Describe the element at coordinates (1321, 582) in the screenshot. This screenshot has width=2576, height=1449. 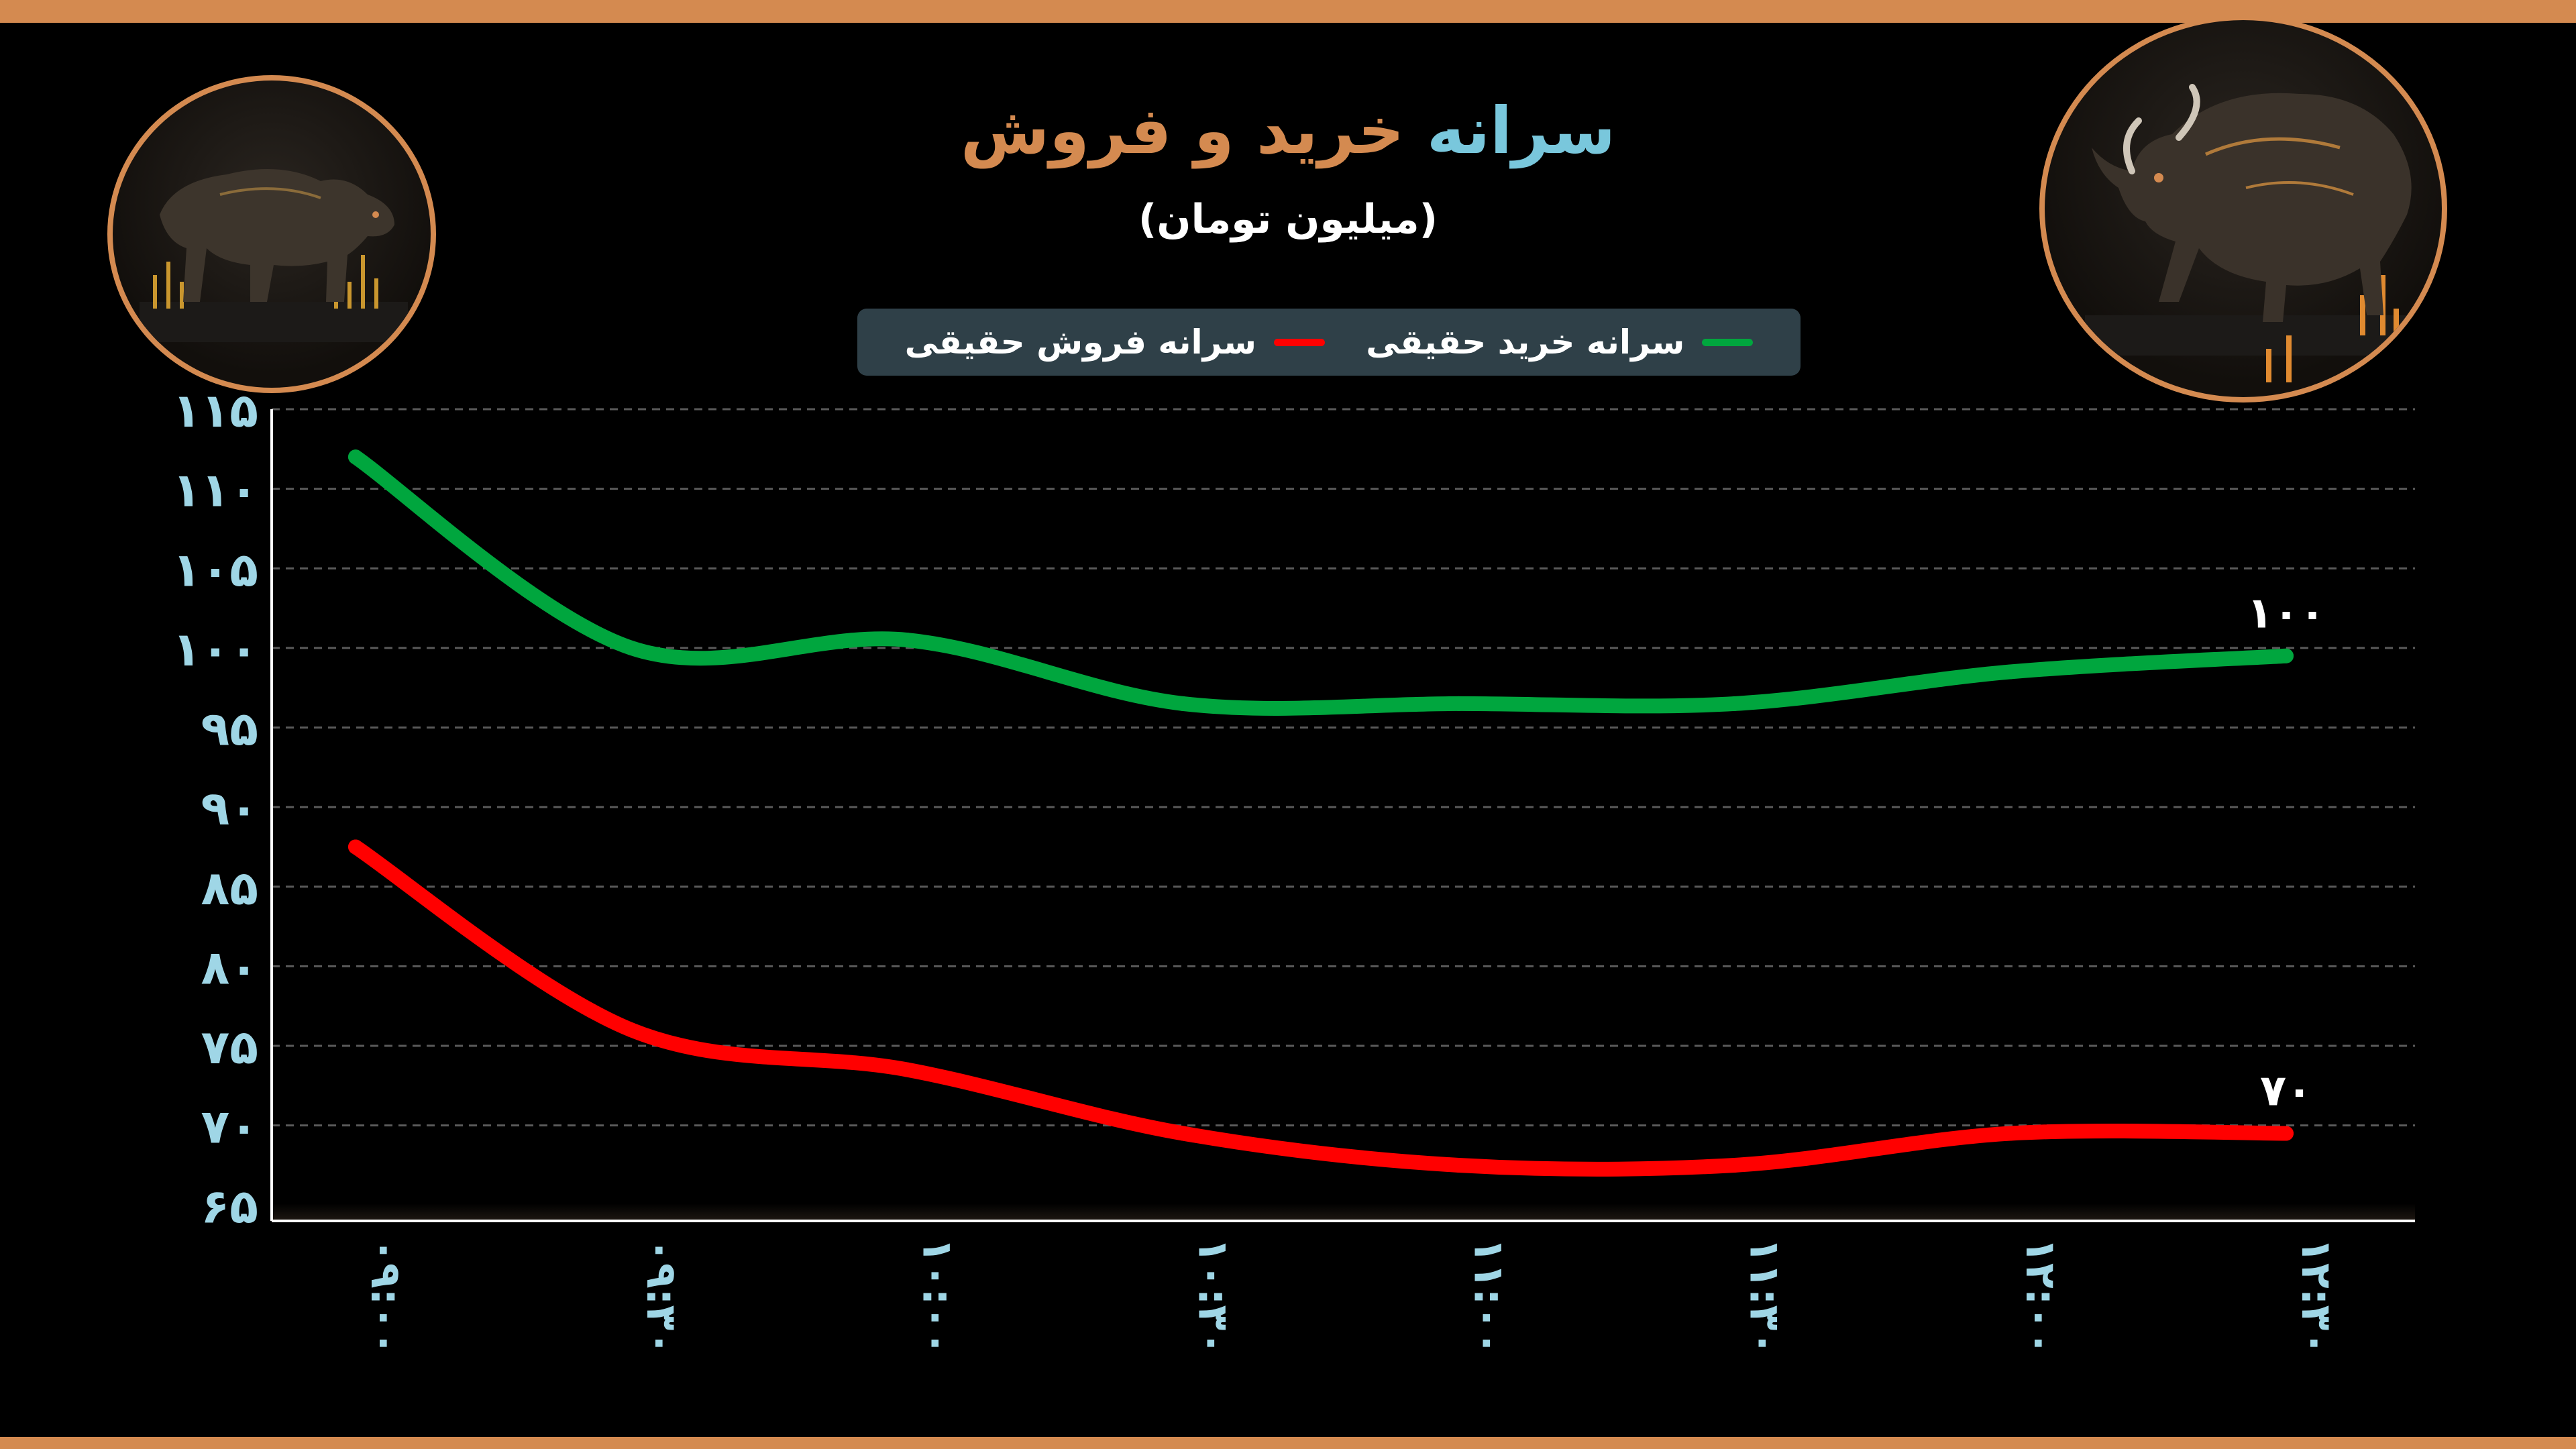
I see `series-line-buy` at that location.